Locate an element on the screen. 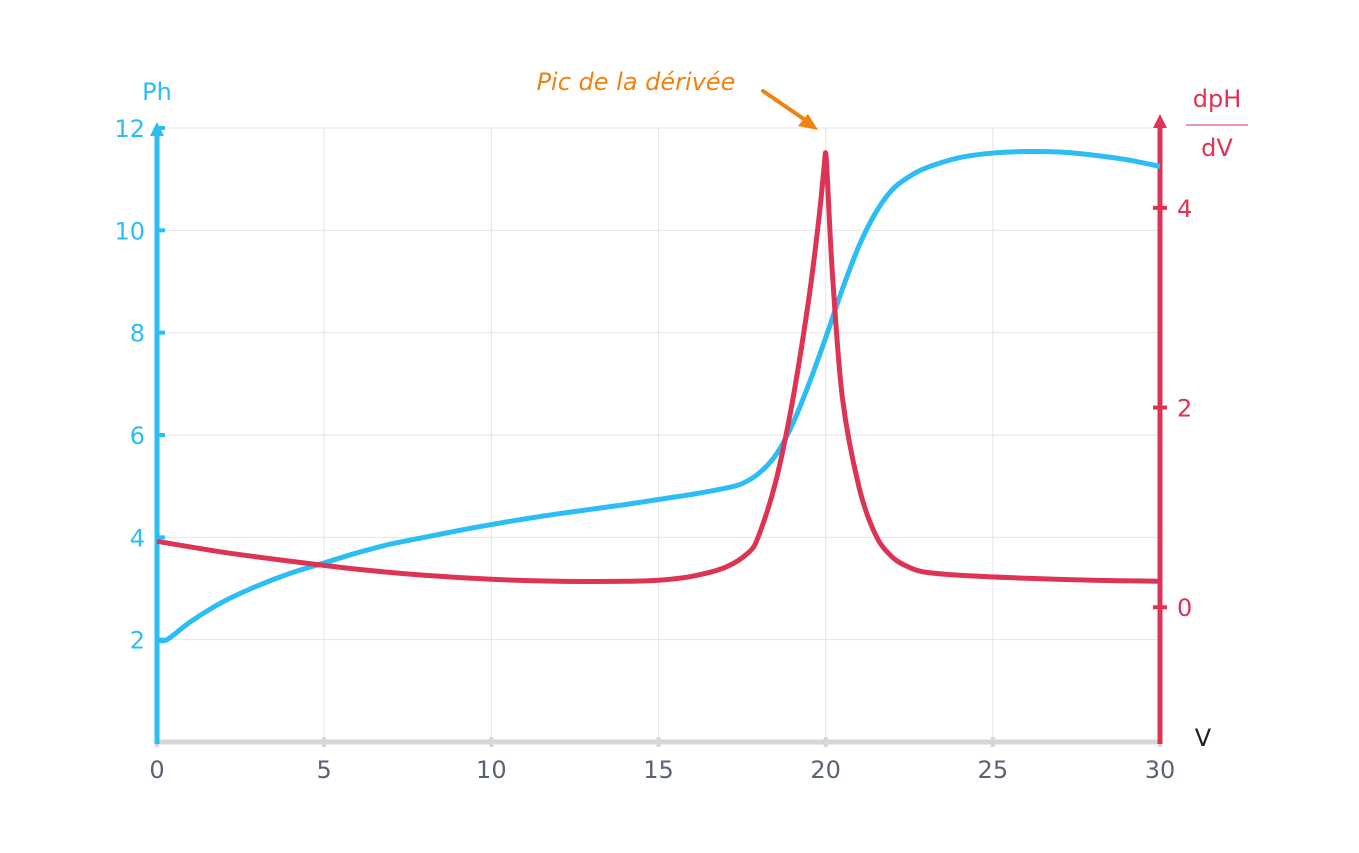 The image size is (1359, 853). x-axis-title: V is located at coordinates (1203, 738).